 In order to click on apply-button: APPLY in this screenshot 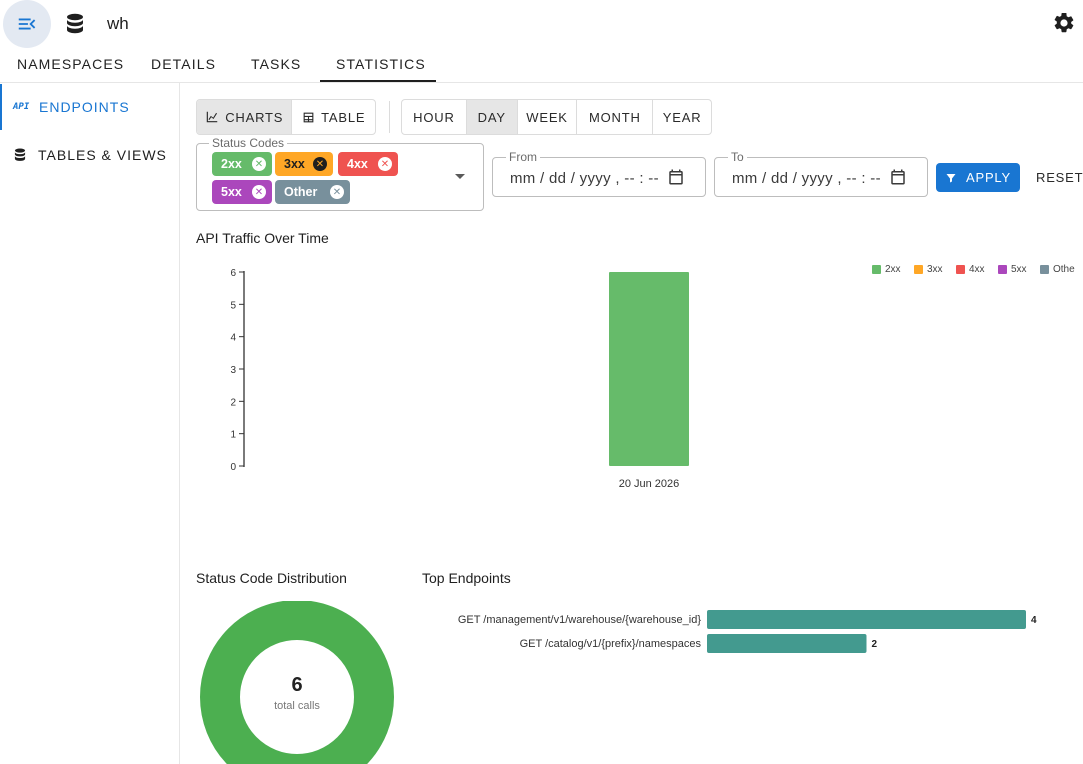, I will do `click(978, 177)`.